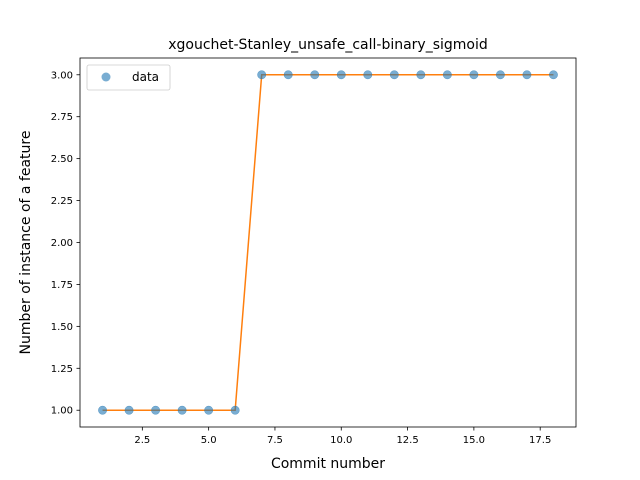 The image size is (640, 480). Describe the element at coordinates (62, 201) in the screenshot. I see `y-tick-label: 2.25` at that location.